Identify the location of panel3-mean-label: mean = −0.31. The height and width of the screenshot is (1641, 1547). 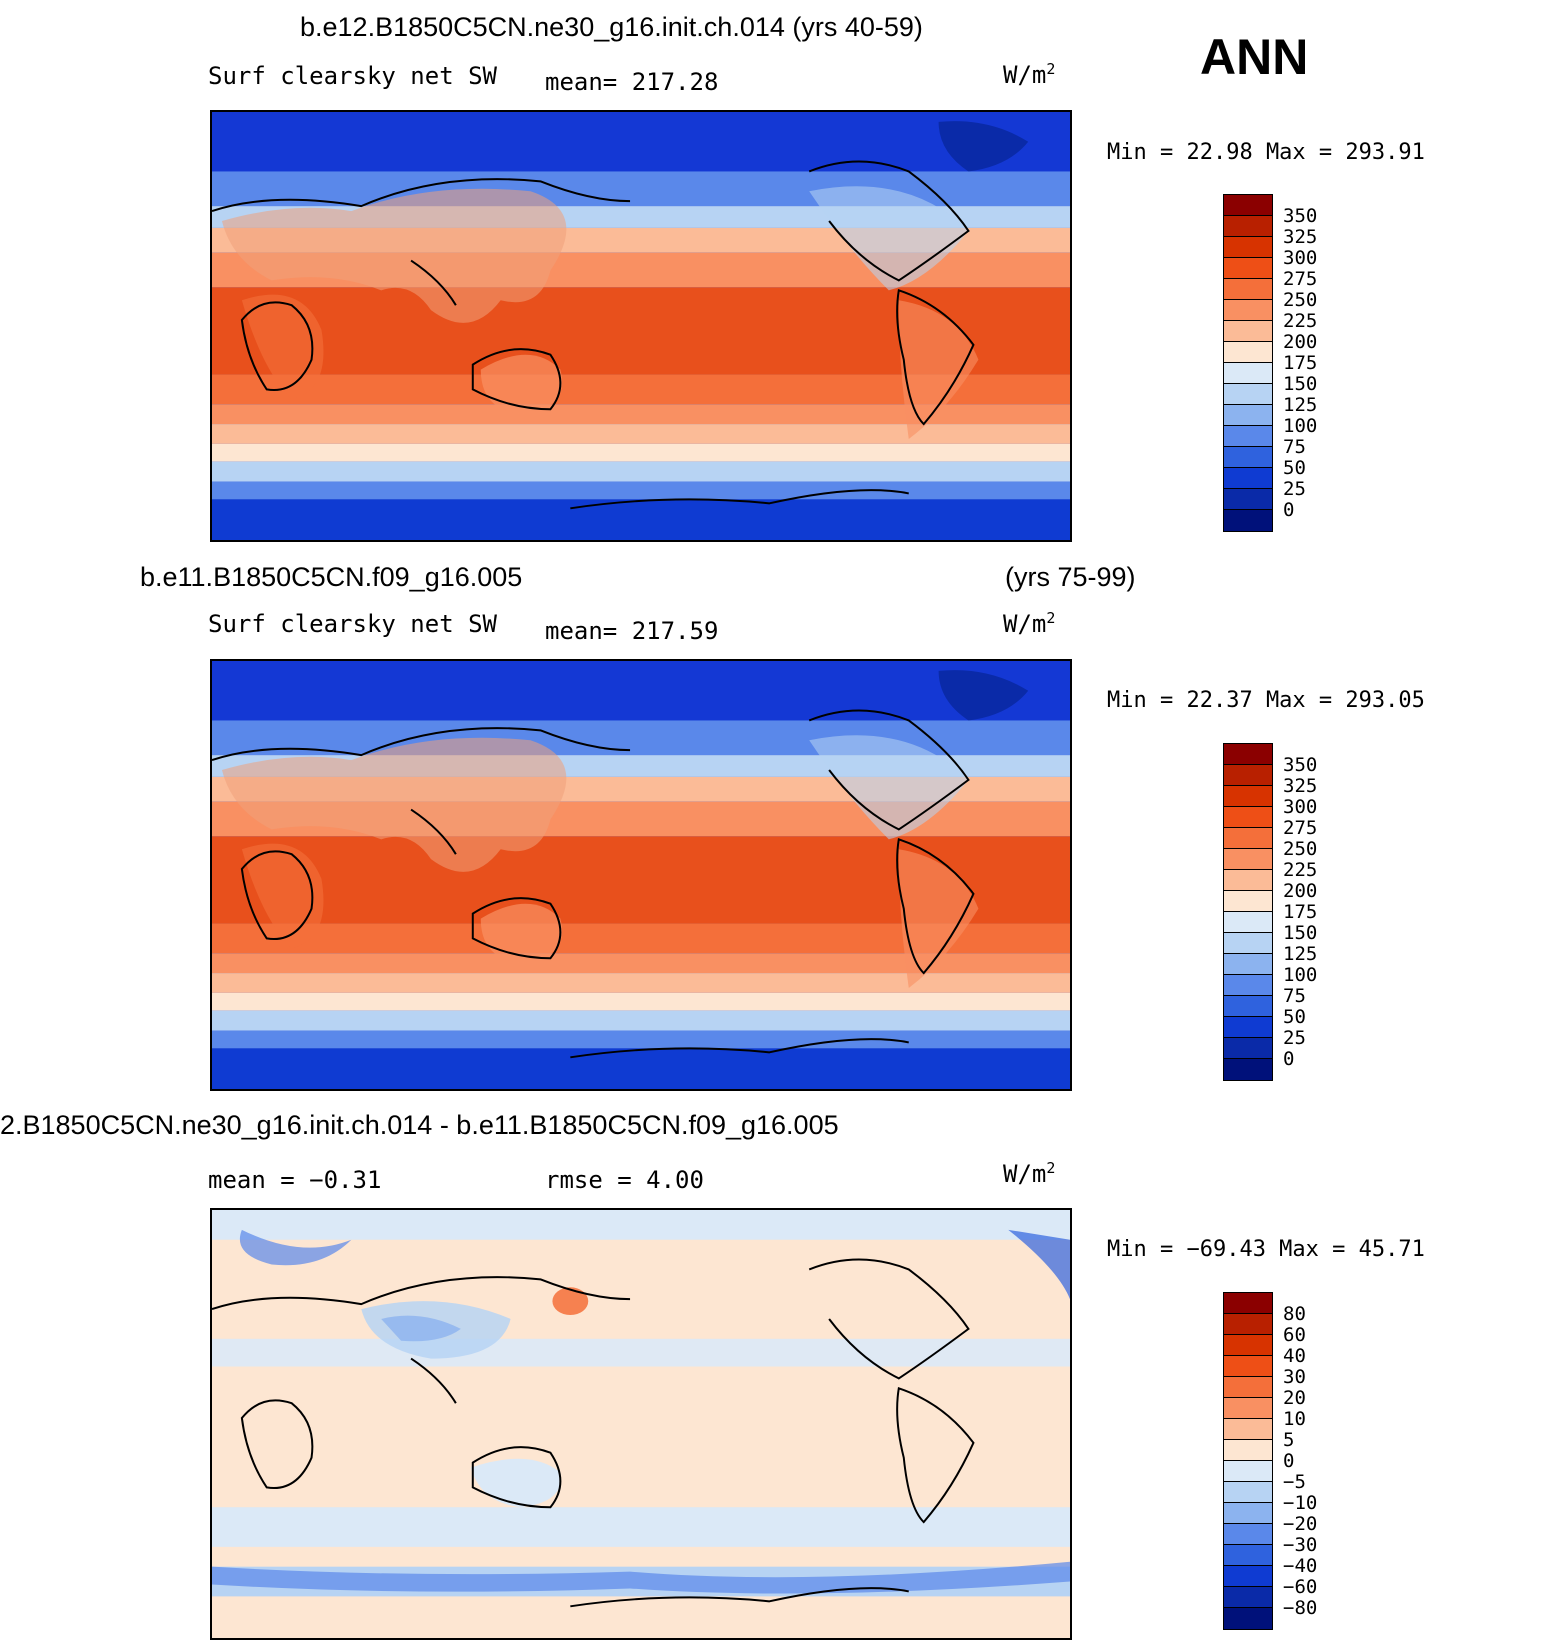
(295, 1180).